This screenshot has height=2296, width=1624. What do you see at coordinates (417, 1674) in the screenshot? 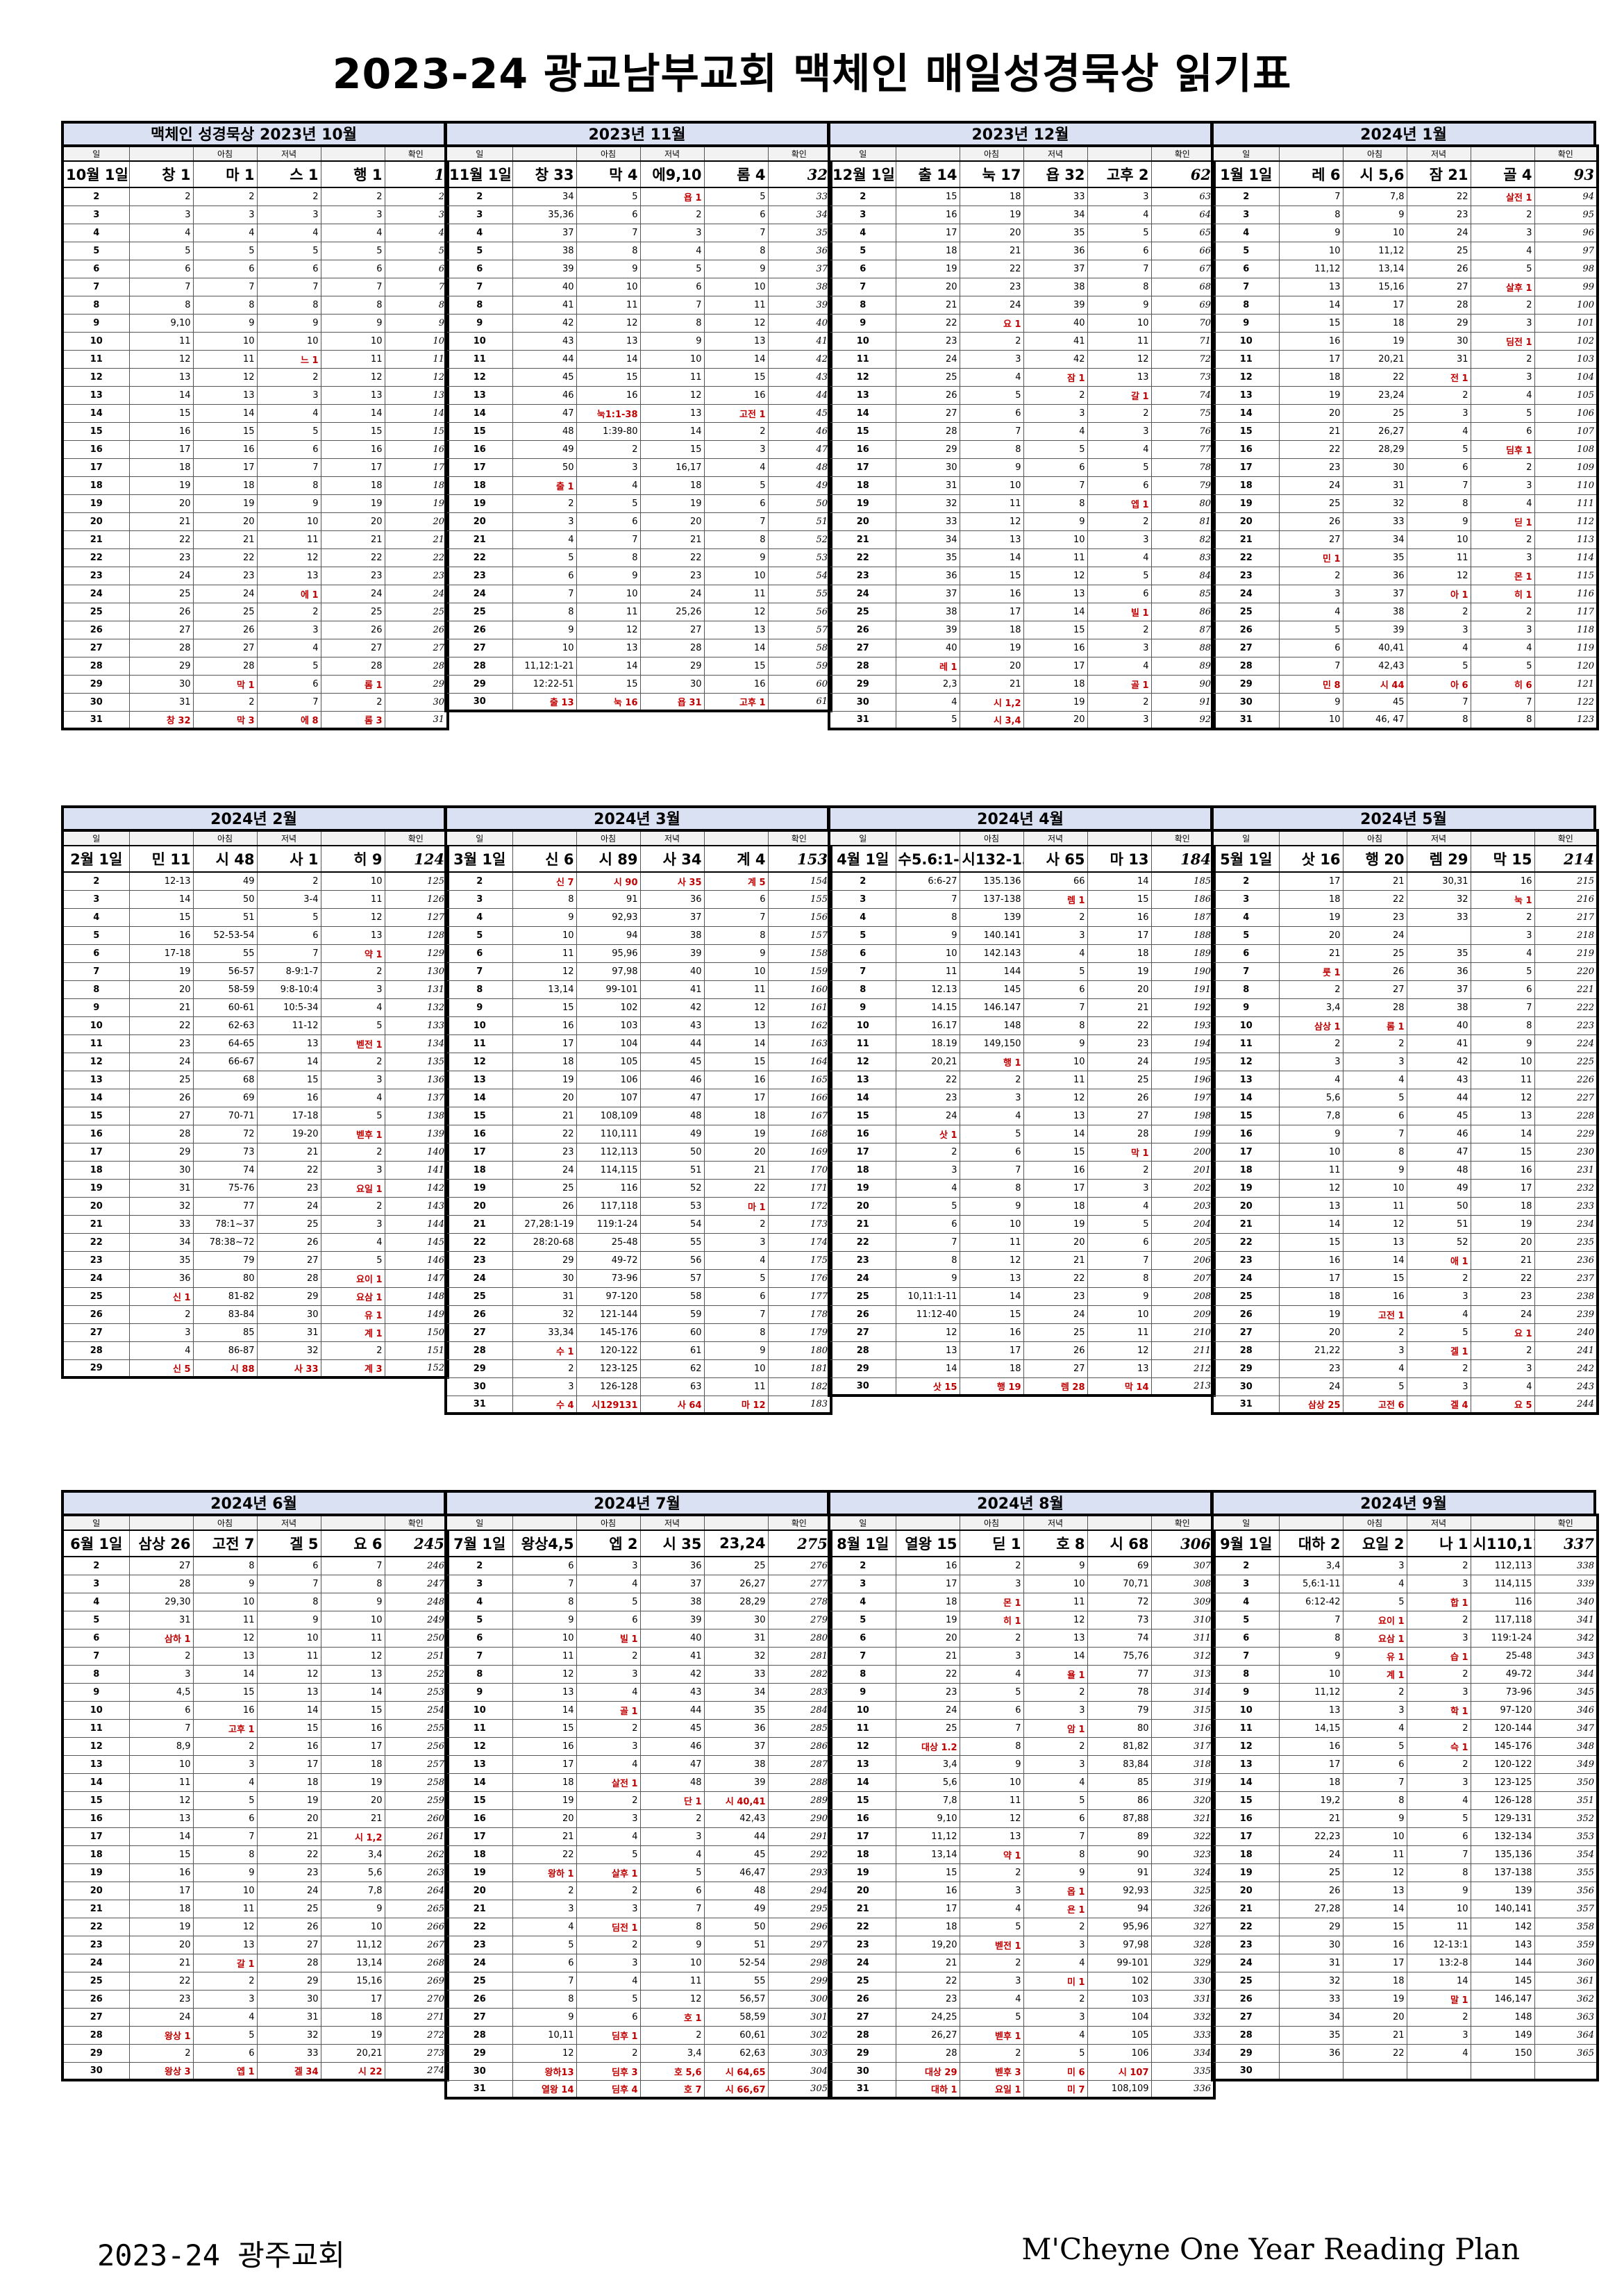
I see `check-cell: 252` at bounding box center [417, 1674].